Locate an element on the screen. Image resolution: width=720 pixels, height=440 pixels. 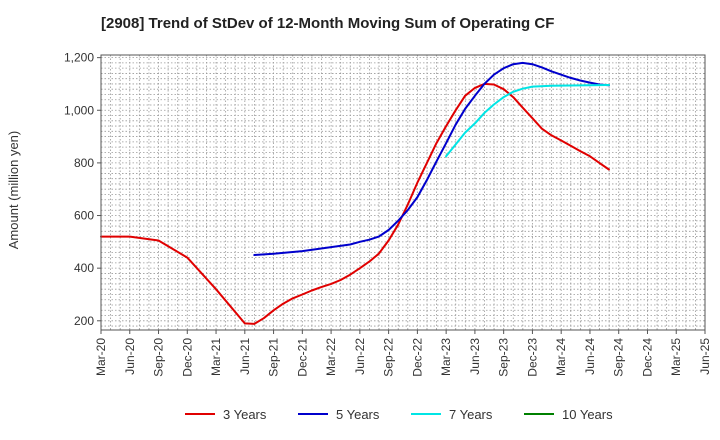
x-tick-label: Jun-24 is located at coordinates (590, 356).